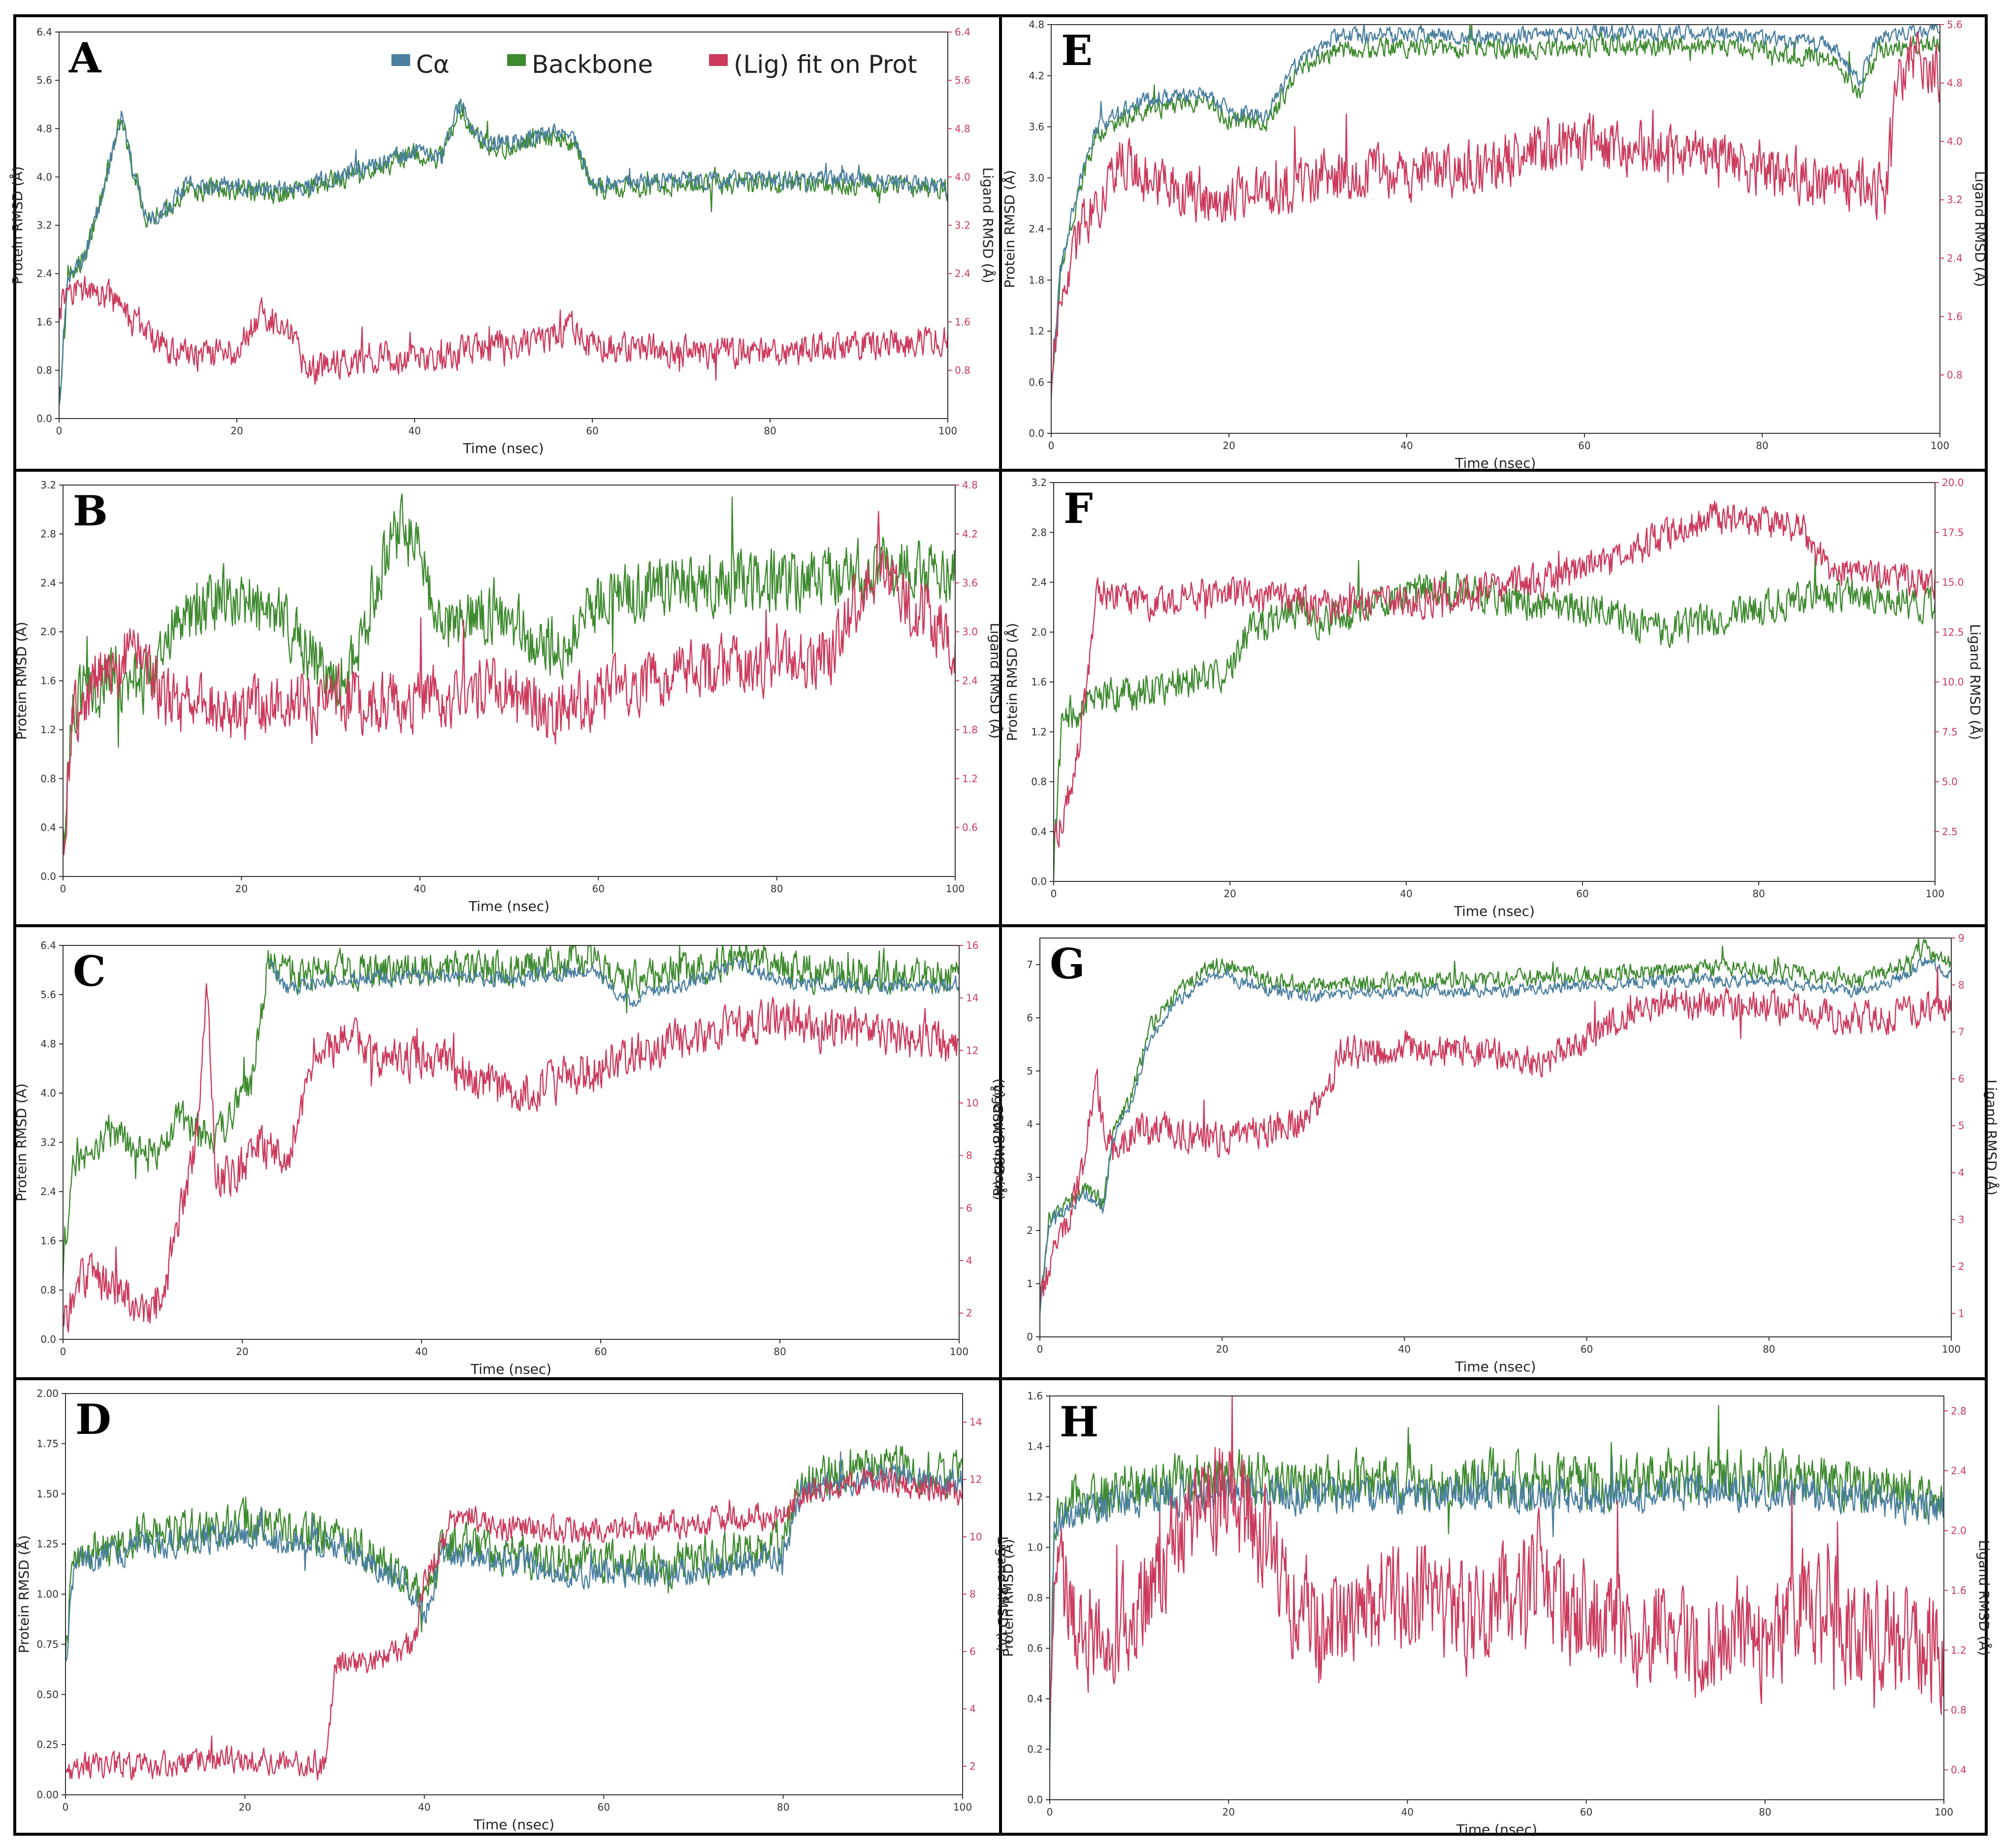 The height and width of the screenshot is (1848, 2001). I want to click on panel-letter: C, so click(89, 971).